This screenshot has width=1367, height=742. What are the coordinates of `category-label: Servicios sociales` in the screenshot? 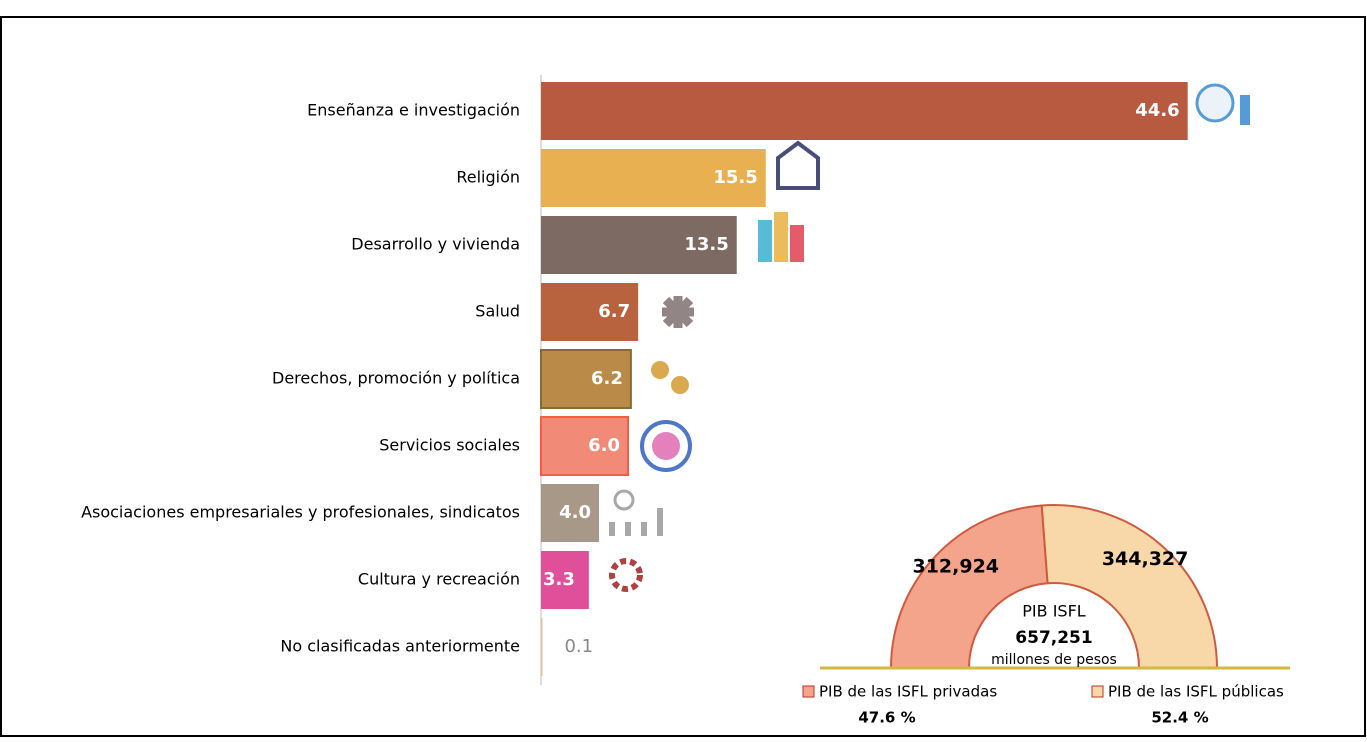 It's located at (449, 445).